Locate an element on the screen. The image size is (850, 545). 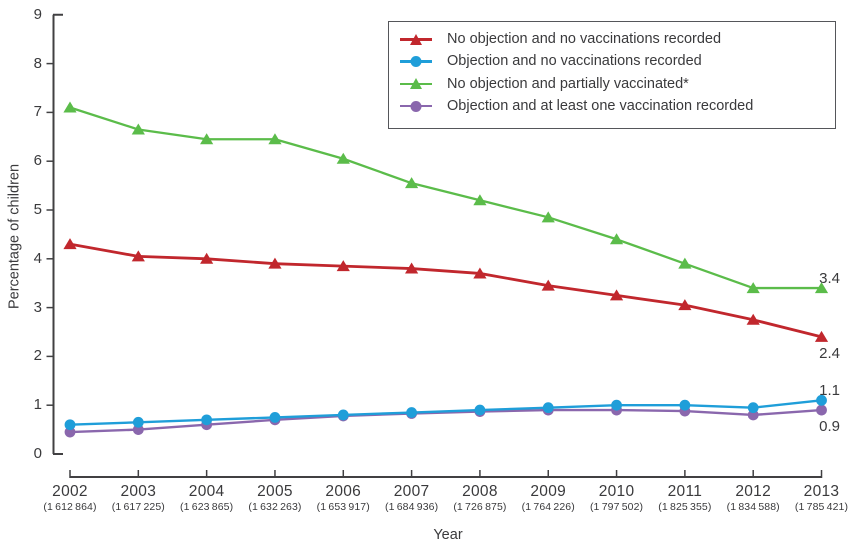
x-axis-title: Year is located at coordinates (448, 535).